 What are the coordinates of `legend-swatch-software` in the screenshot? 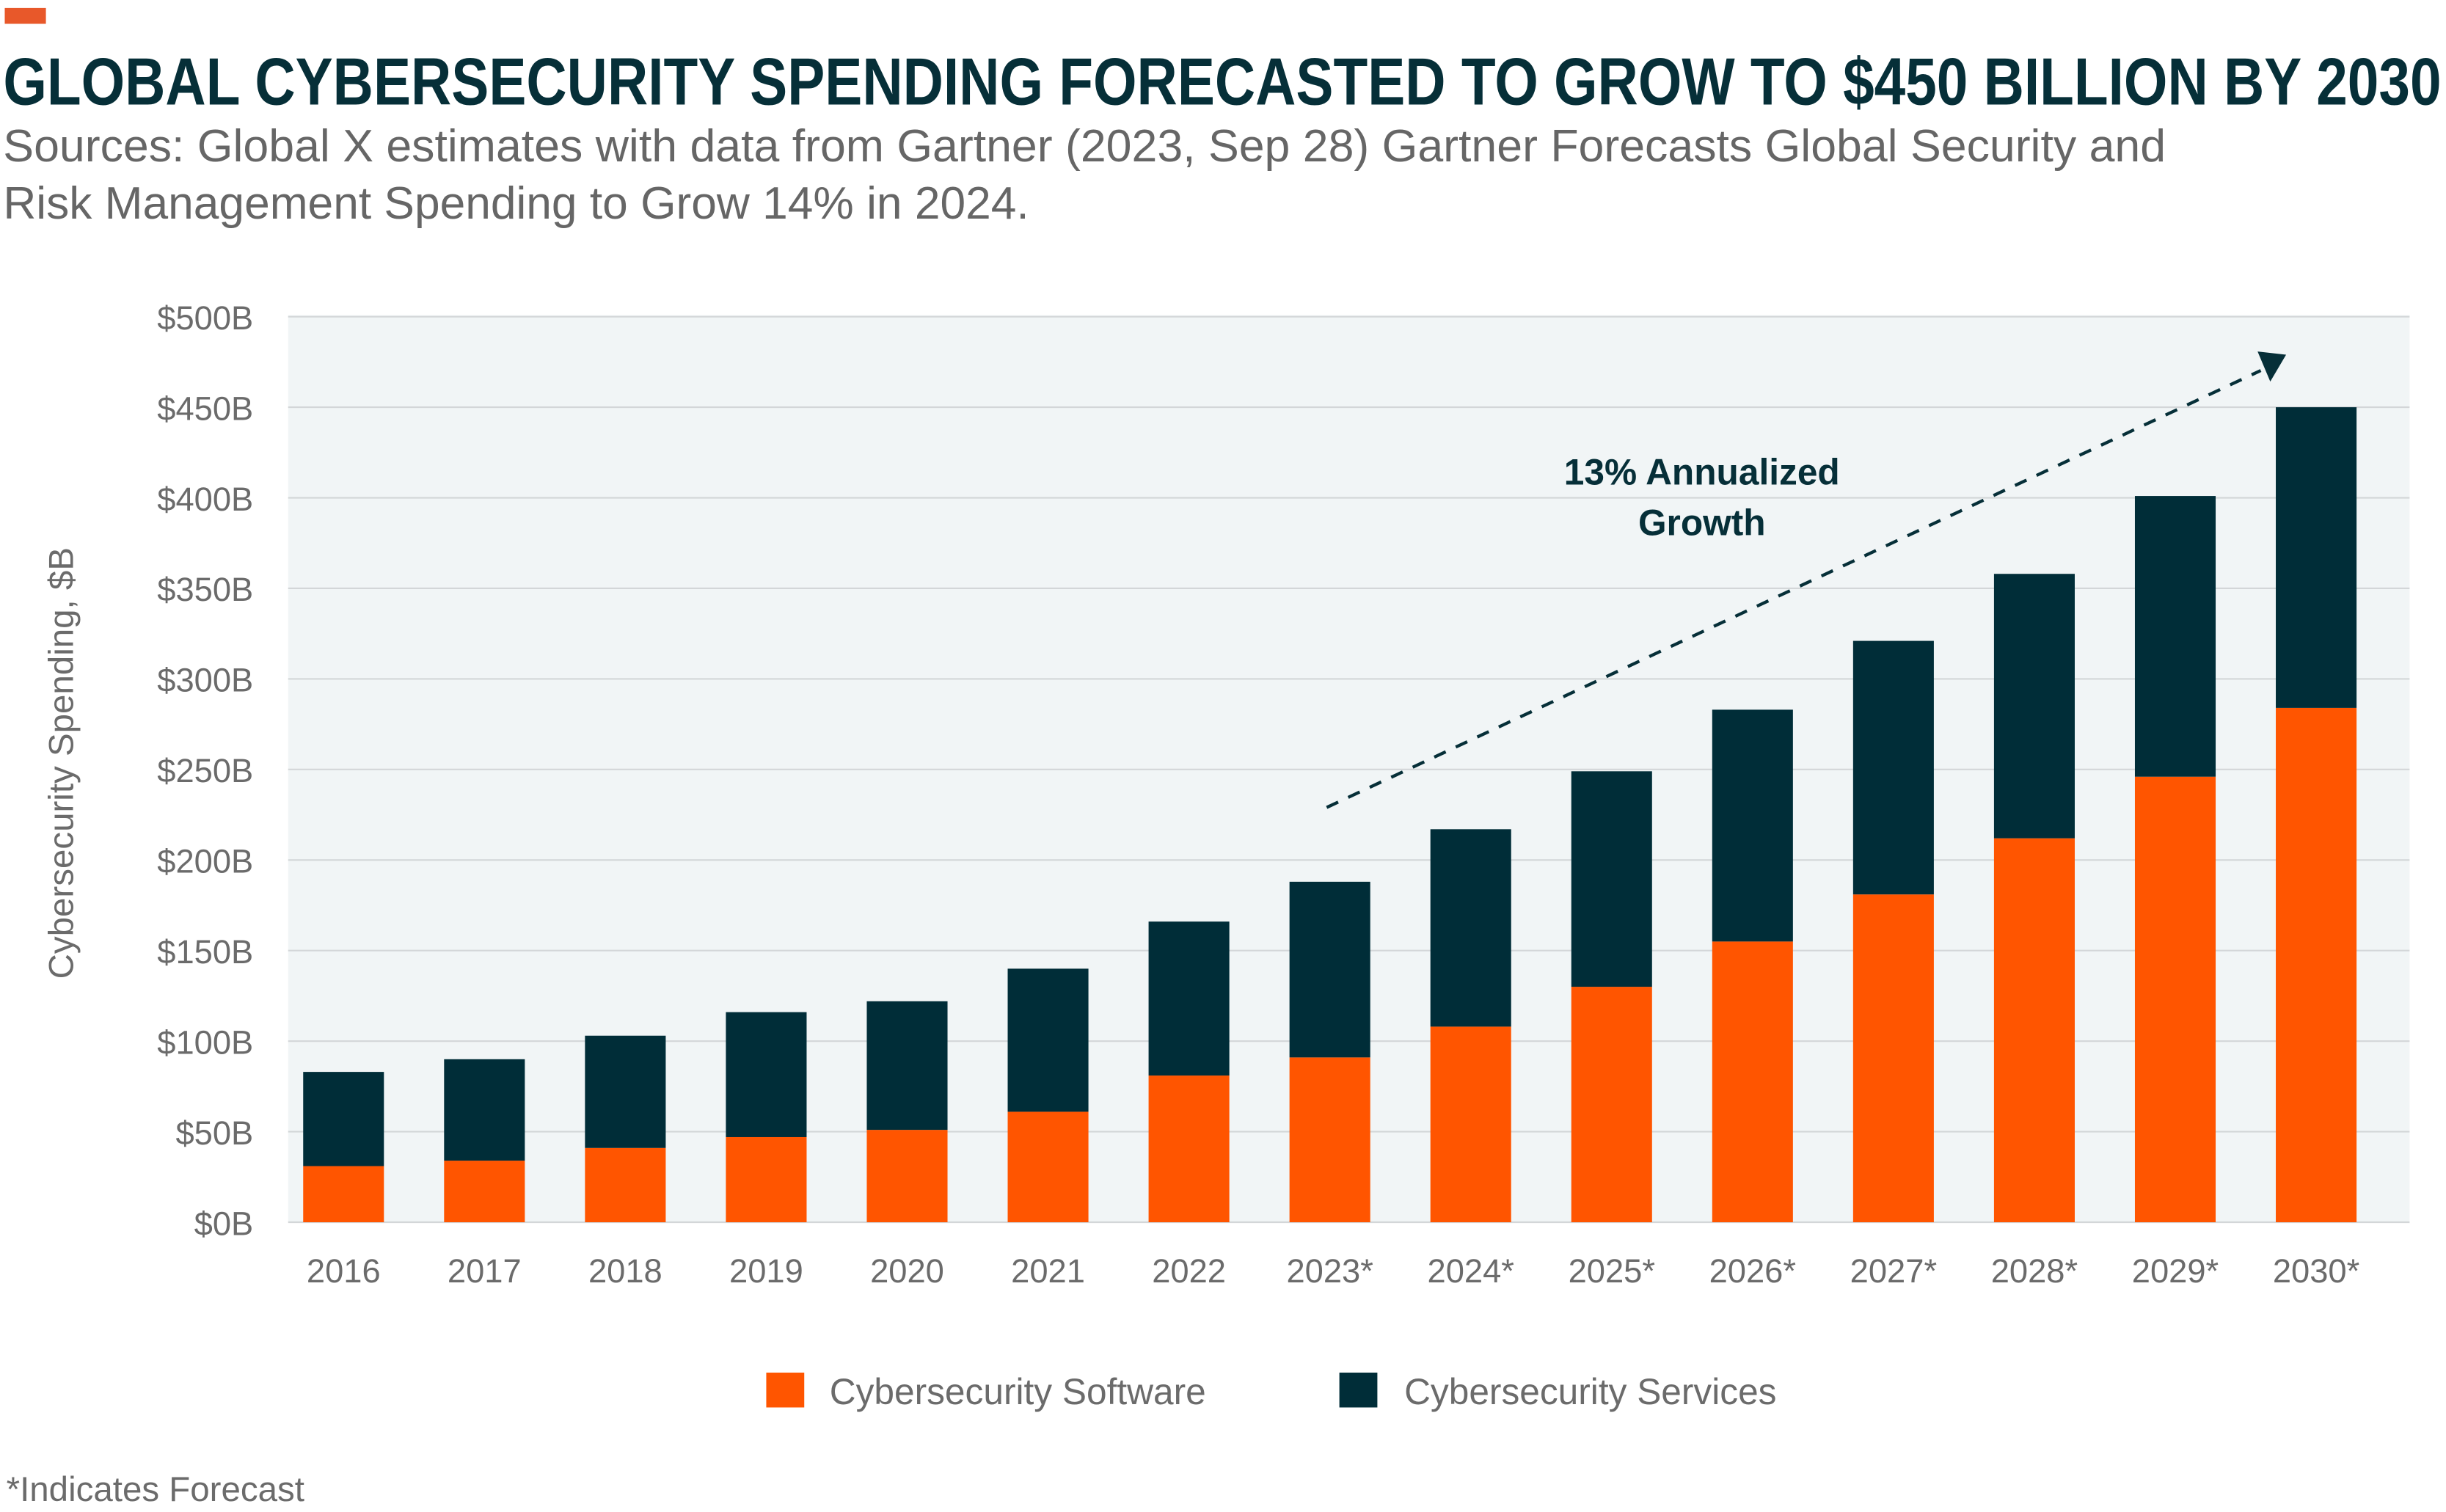 It's located at (785, 1391).